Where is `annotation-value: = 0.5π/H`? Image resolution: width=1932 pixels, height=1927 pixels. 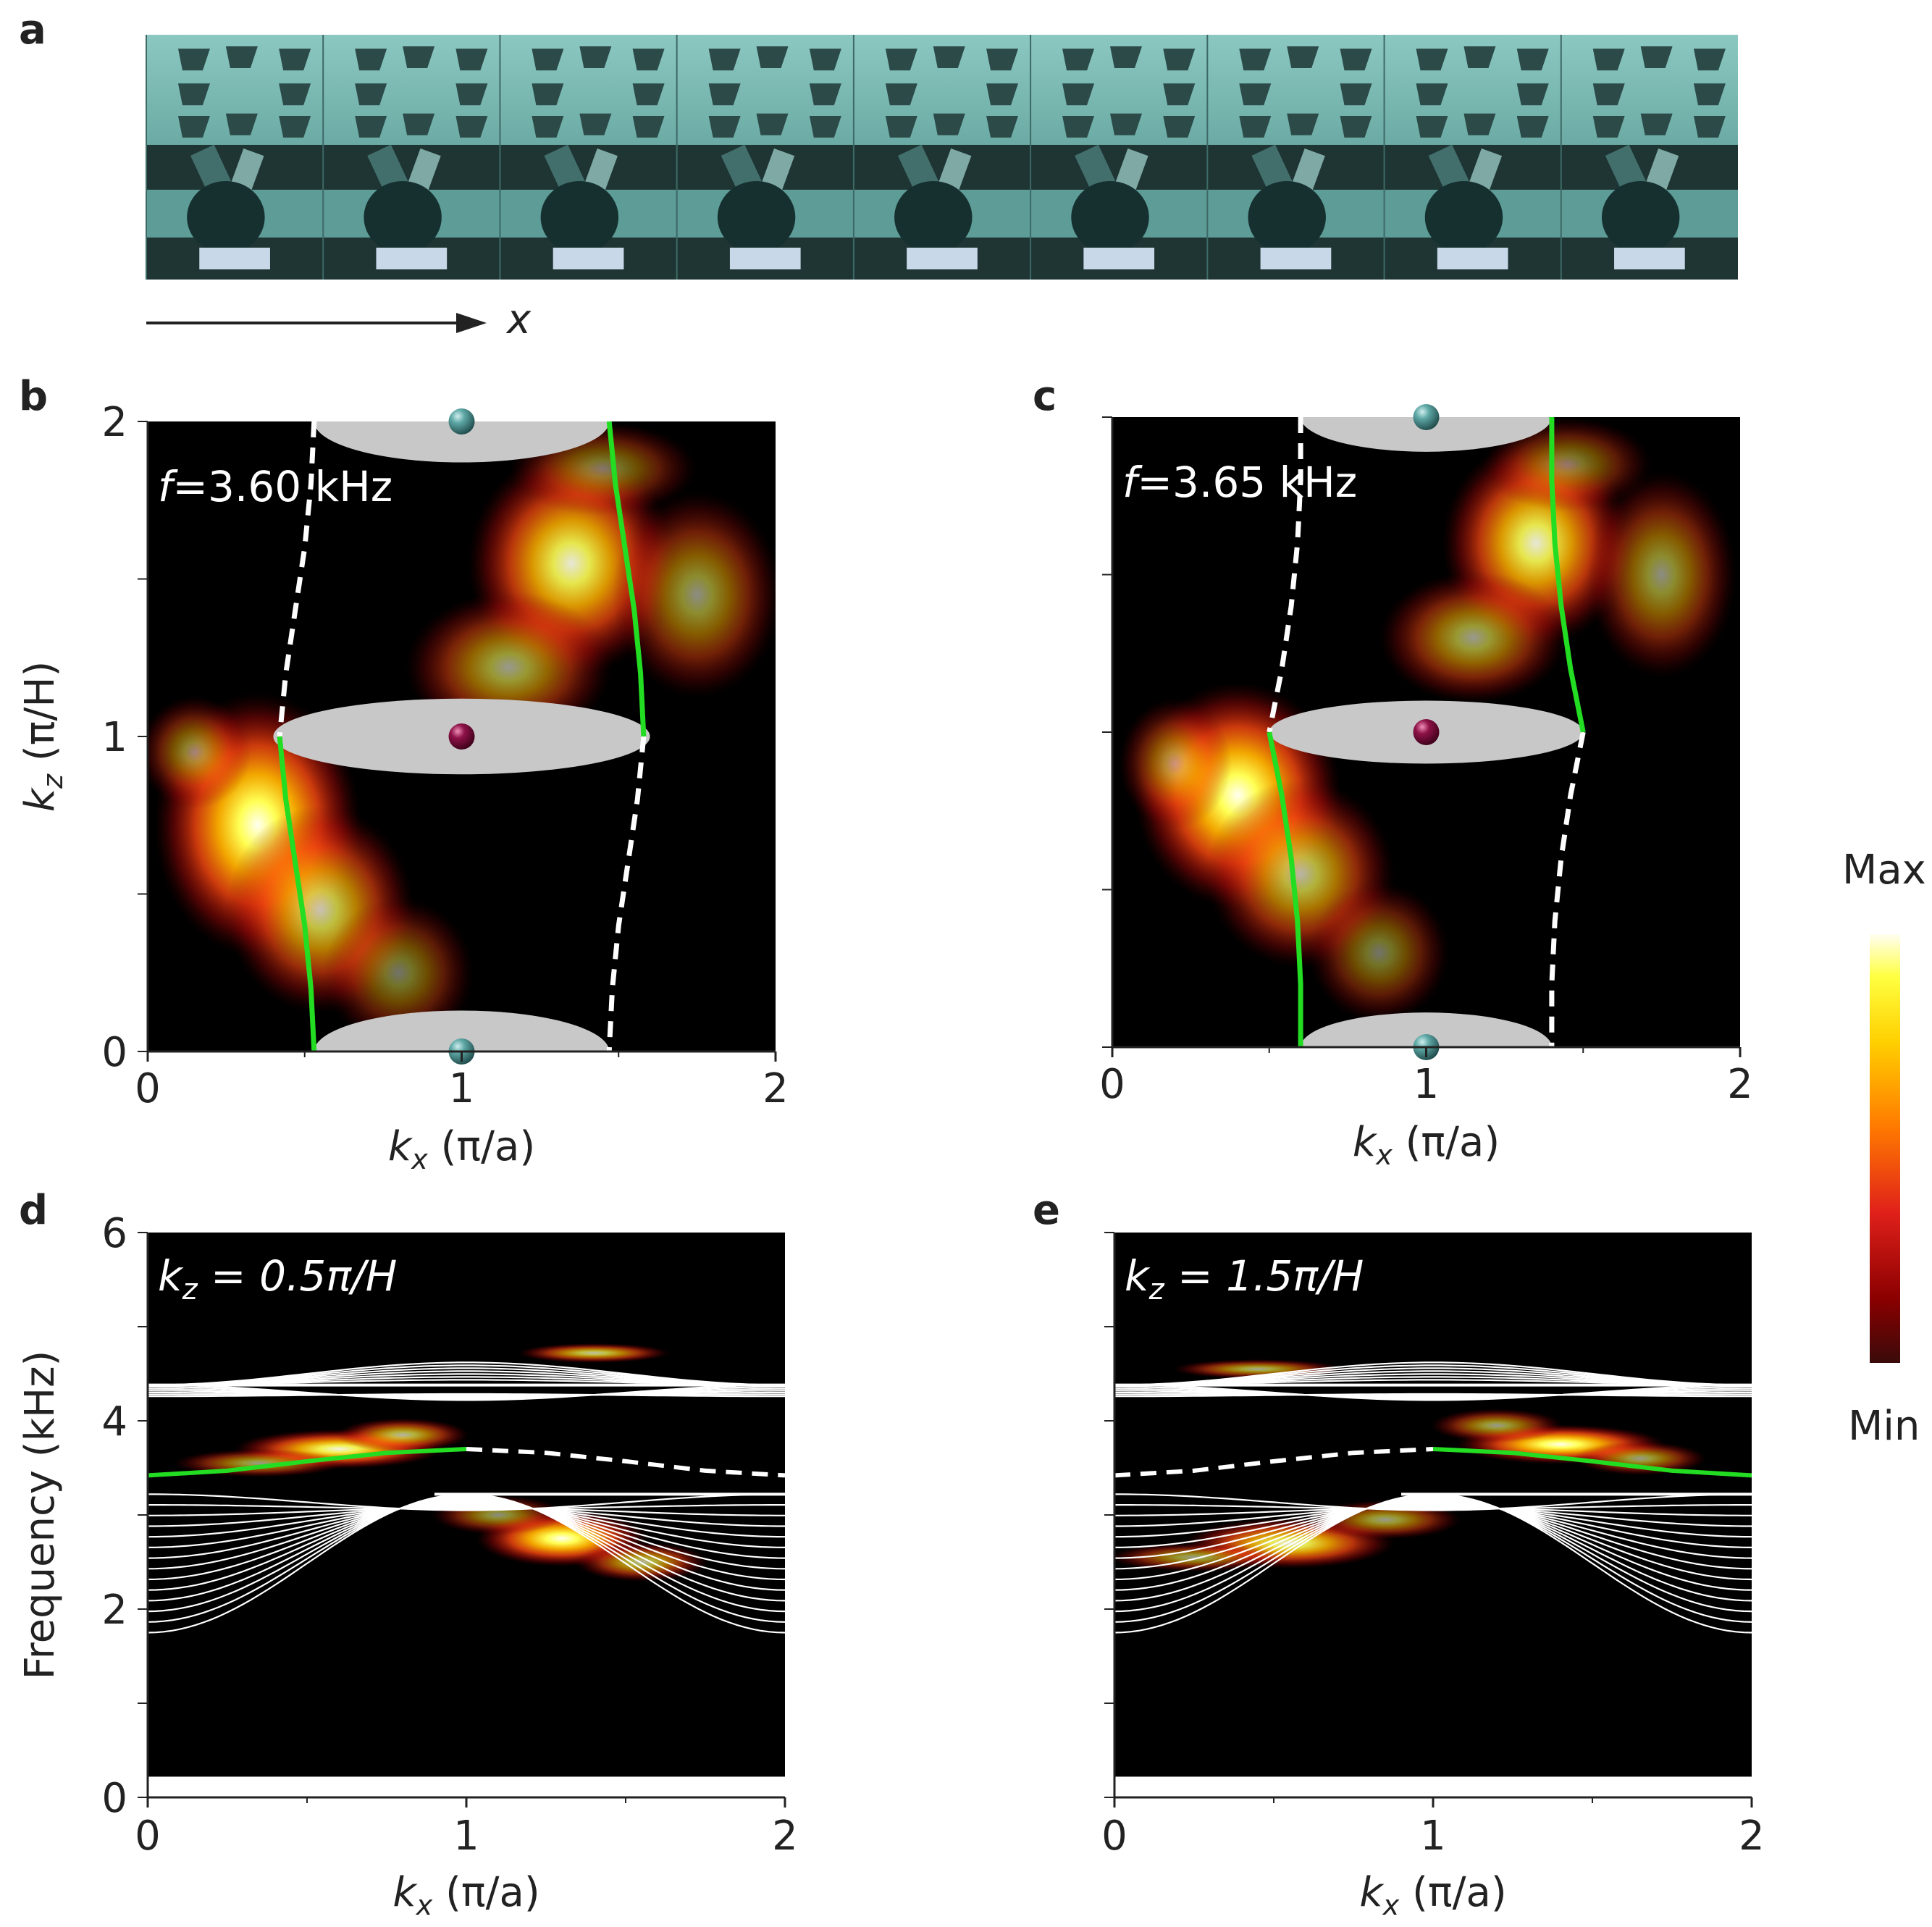
annotation-value: = 0.5π/H is located at coordinates (298, 1276).